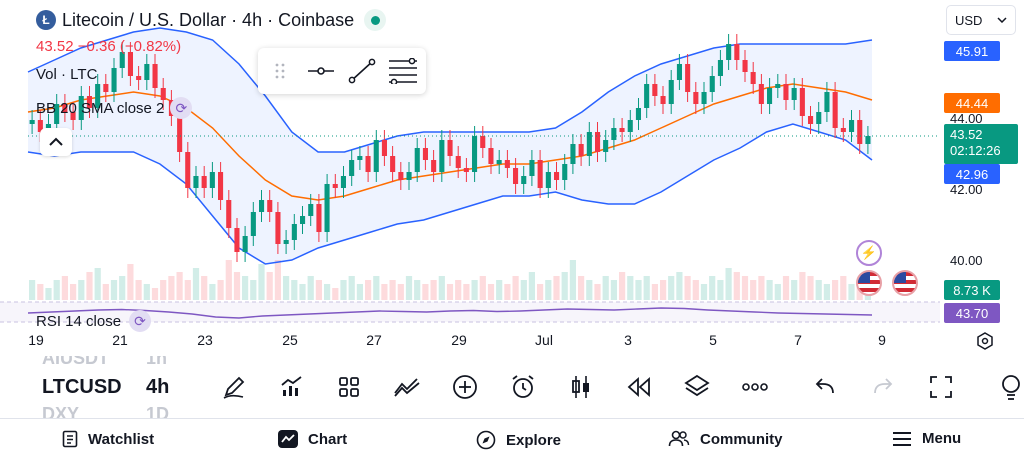 The width and height of the screenshot is (1024, 461). I want to click on nav-community: Community, so click(725, 439).